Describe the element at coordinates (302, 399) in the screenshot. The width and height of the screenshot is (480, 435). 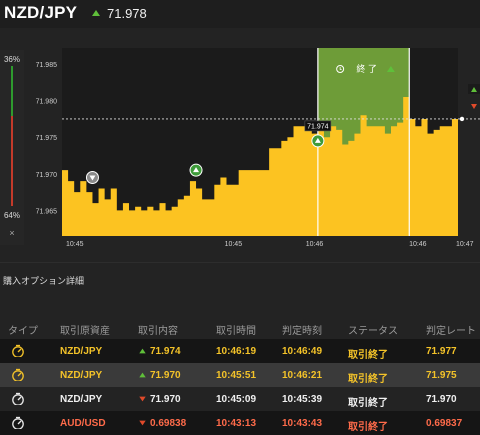
I see `judge-time-cell: 10:45:39` at that location.